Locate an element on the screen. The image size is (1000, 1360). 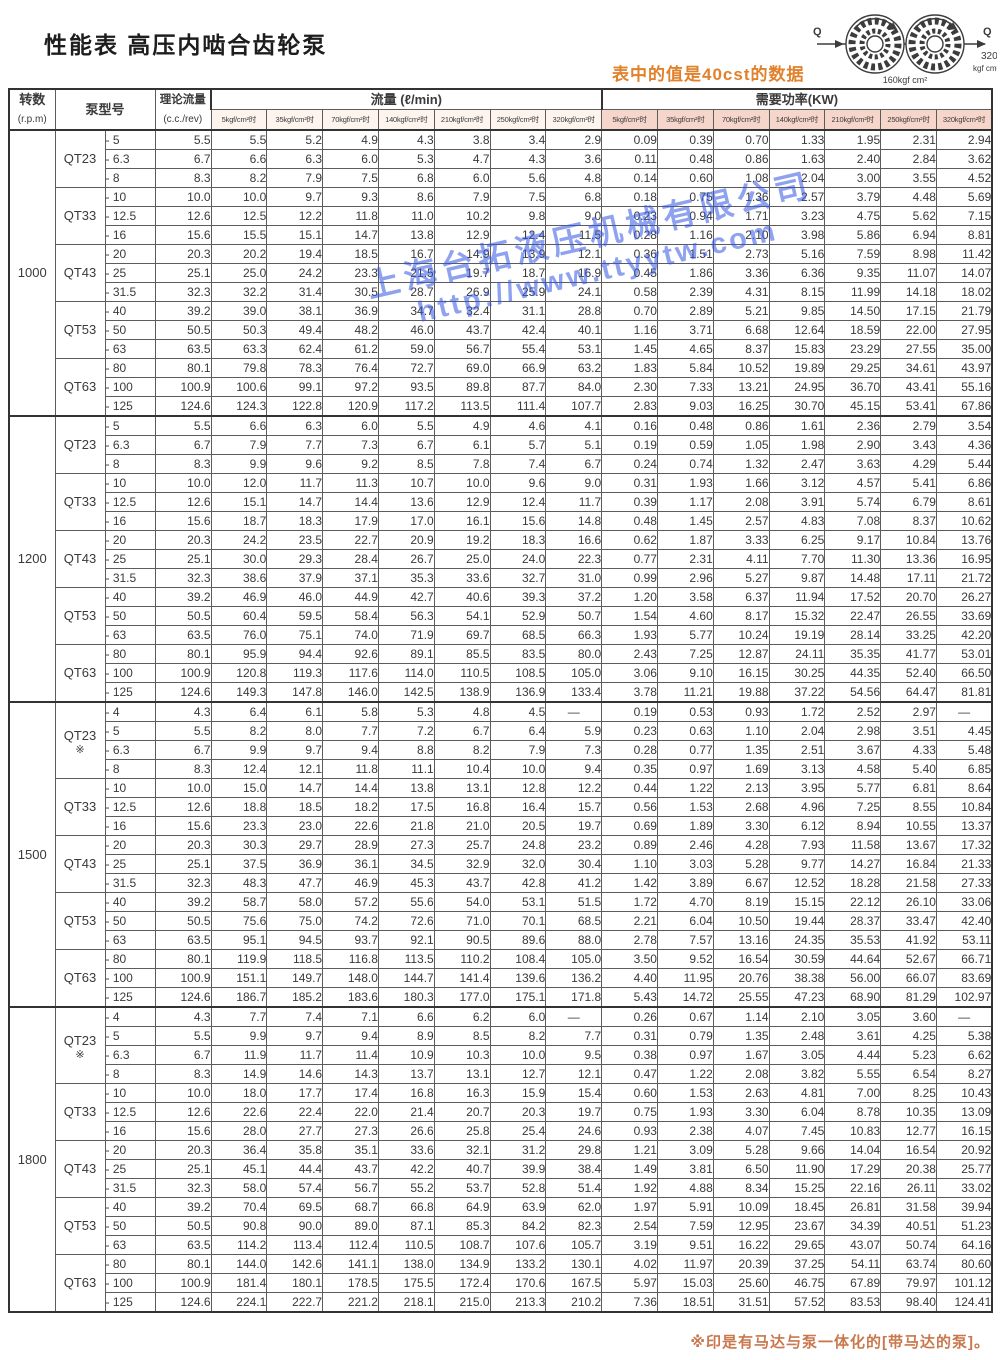
displacement-cell: - 25 is located at coordinates (130, 273).